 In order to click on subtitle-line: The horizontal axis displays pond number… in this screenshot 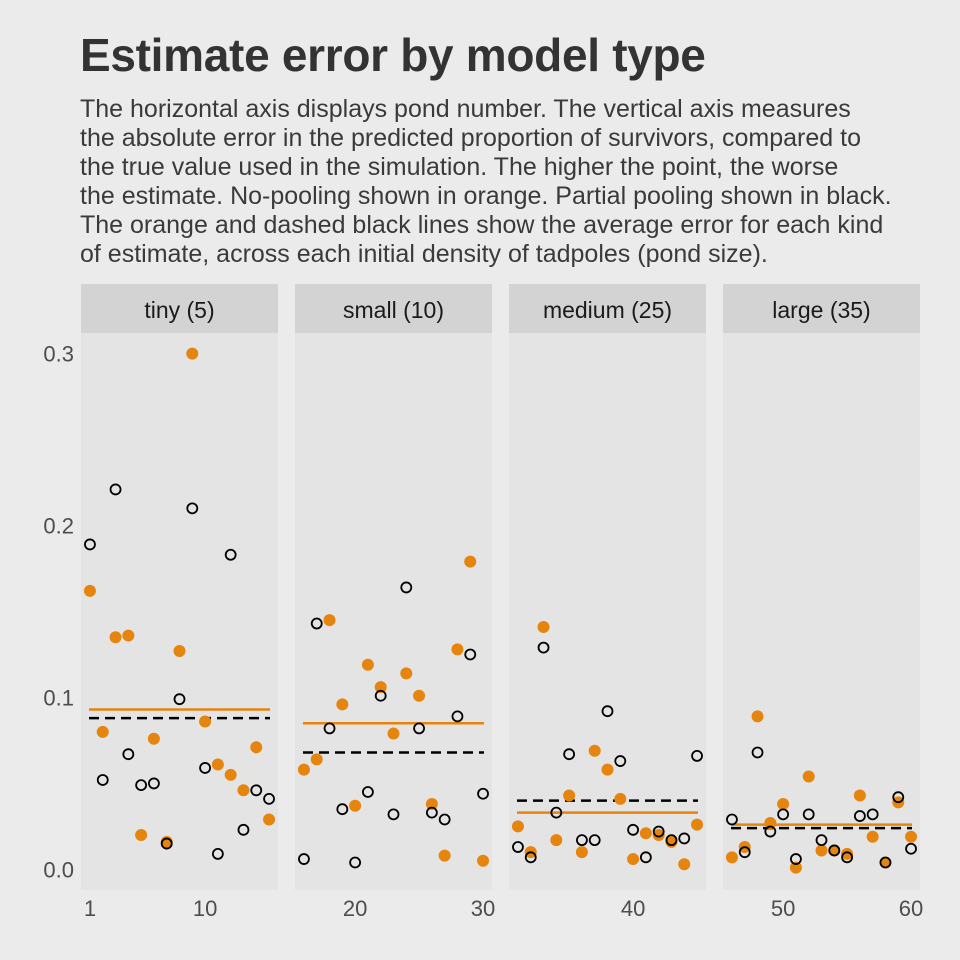, I will do `click(465, 109)`.